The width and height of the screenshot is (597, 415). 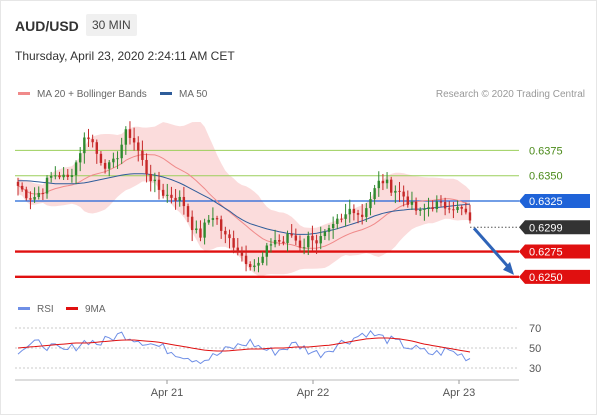 What do you see at coordinates (546, 151) in the screenshot?
I see `resistance-label: 0.6375` at bounding box center [546, 151].